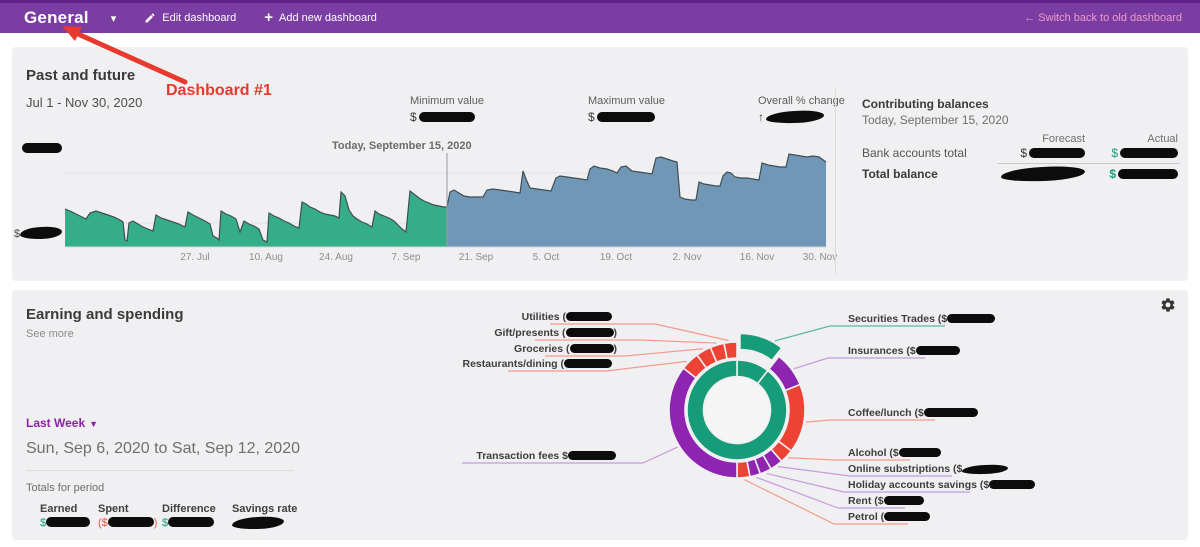 The height and width of the screenshot is (547, 1200). Describe the element at coordinates (835, 182) in the screenshot. I see `panel-divider` at that location.